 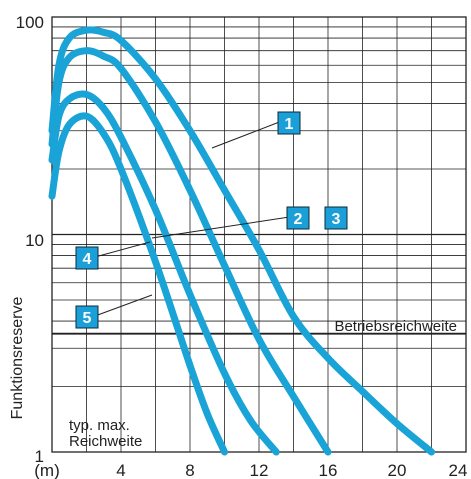 I want to click on badge-1: 1, so click(x=289, y=123).